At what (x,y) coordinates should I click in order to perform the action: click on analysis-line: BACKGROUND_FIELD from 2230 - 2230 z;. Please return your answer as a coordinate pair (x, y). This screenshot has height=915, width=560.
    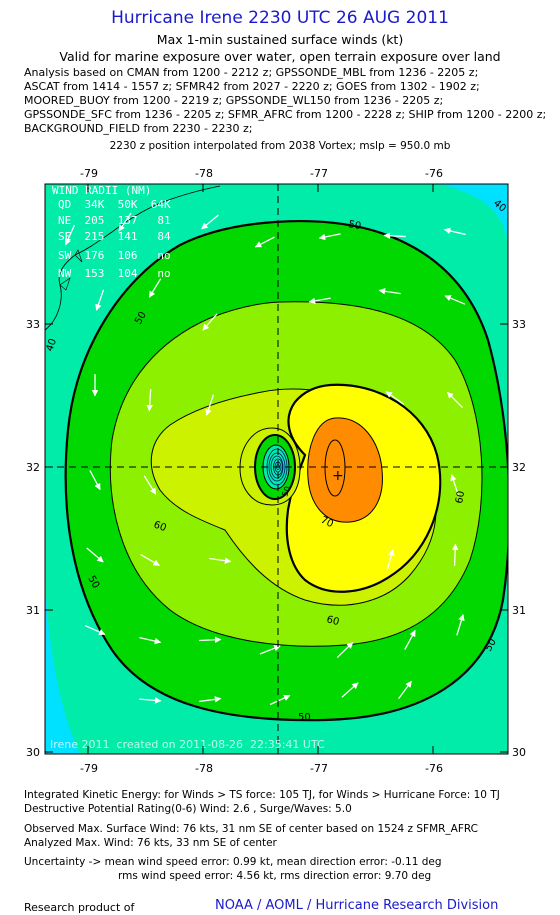
    Looking at the image, I should click on (138, 128).